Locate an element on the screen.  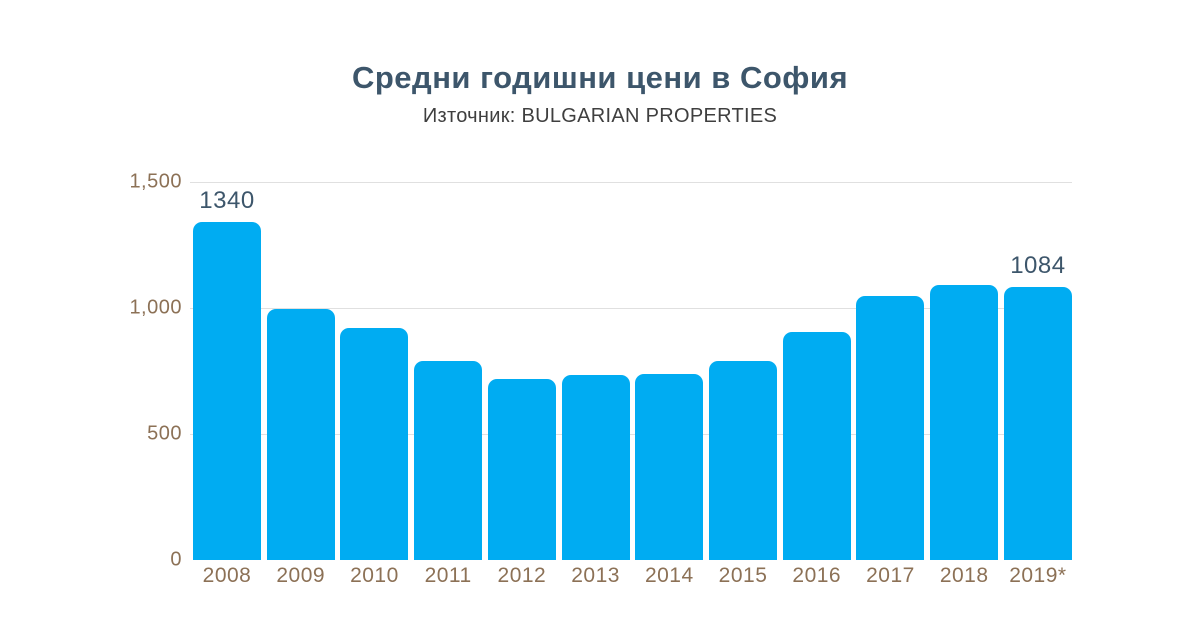
bar-2019*: 1084 is located at coordinates (1037, 406).